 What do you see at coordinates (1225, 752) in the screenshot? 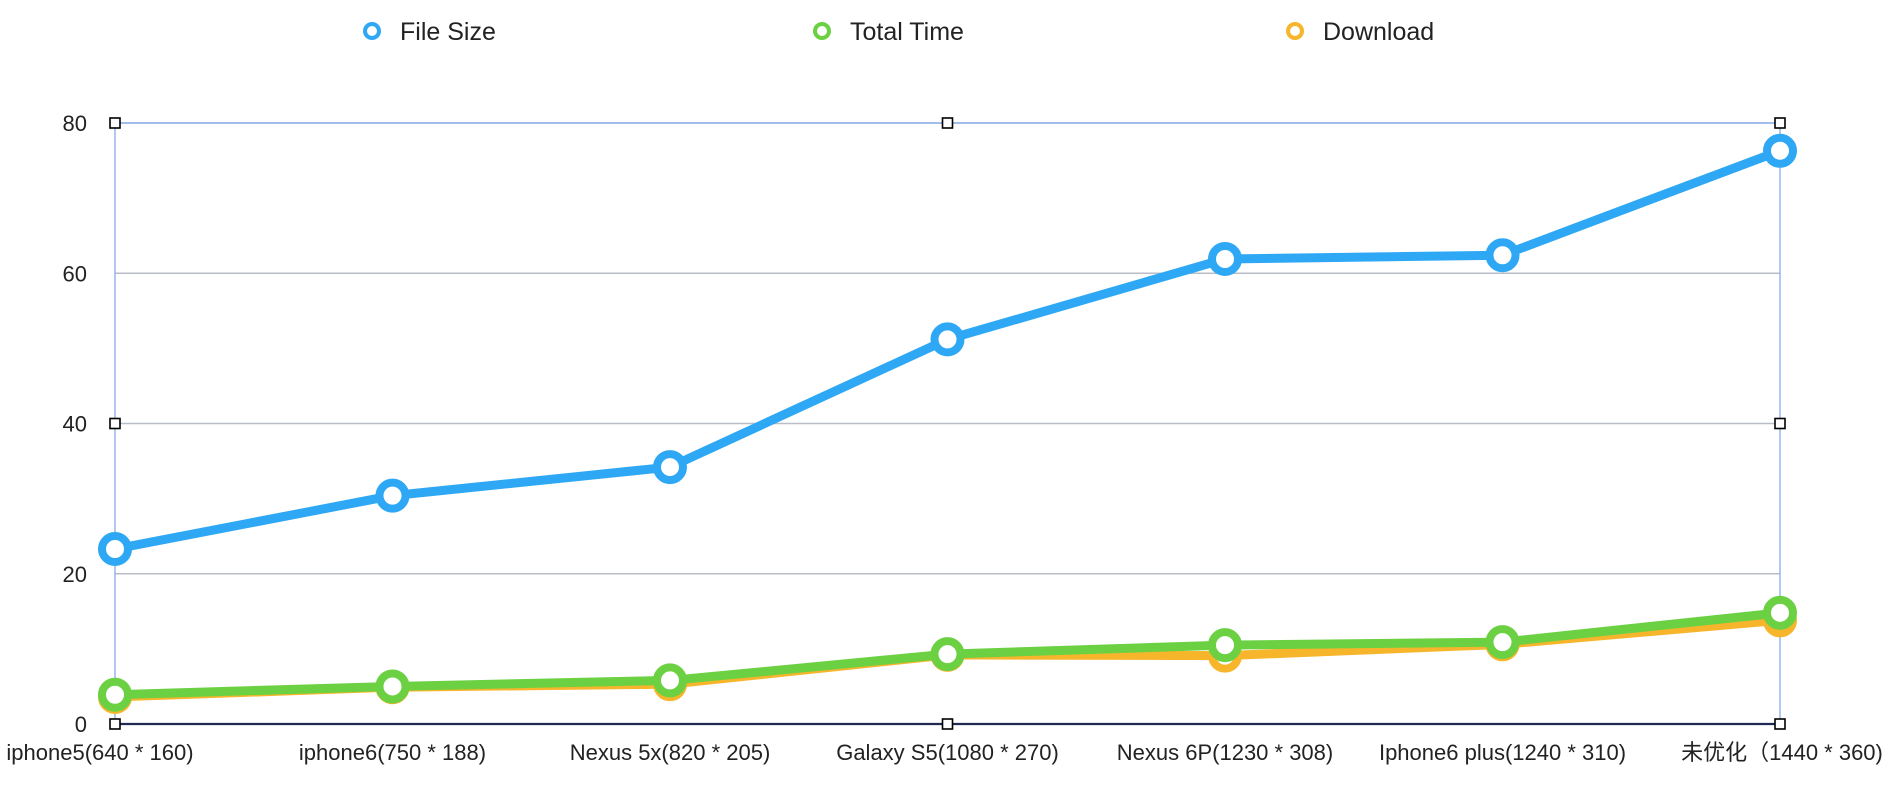
I see `x-category-label: Nexus 6P(1230 * 308)` at bounding box center [1225, 752].